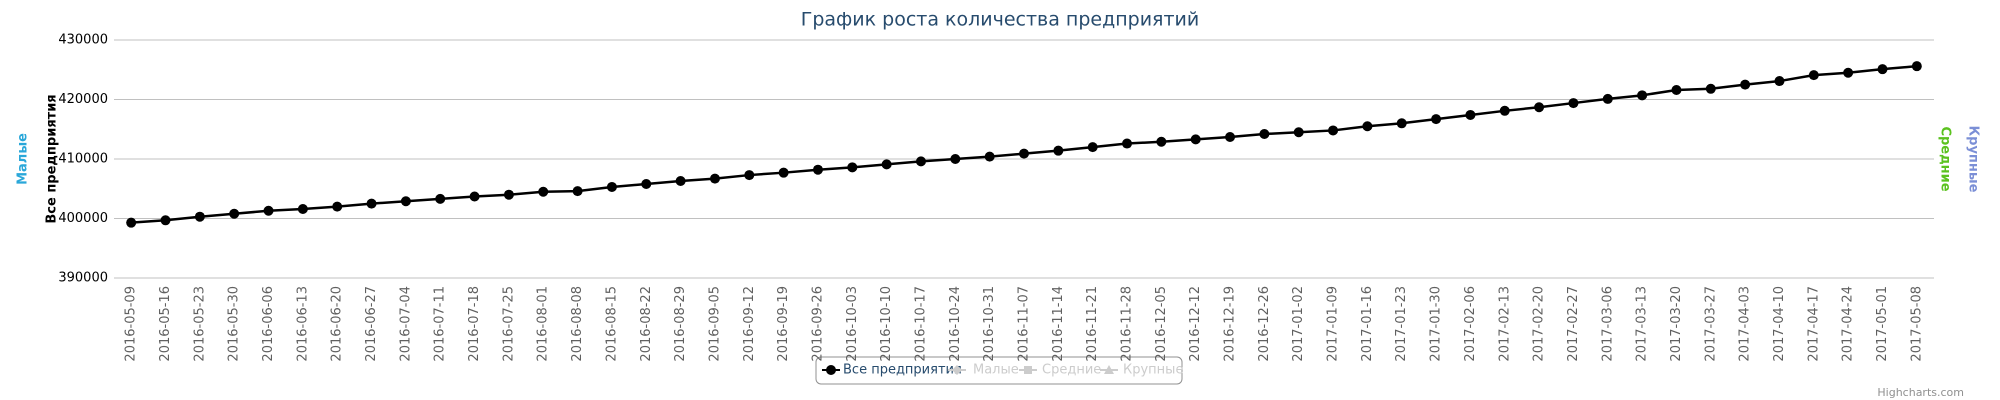  What do you see at coordinates (902, 370) in the screenshot?
I see `legend-item: Все предприятия` at bounding box center [902, 370].